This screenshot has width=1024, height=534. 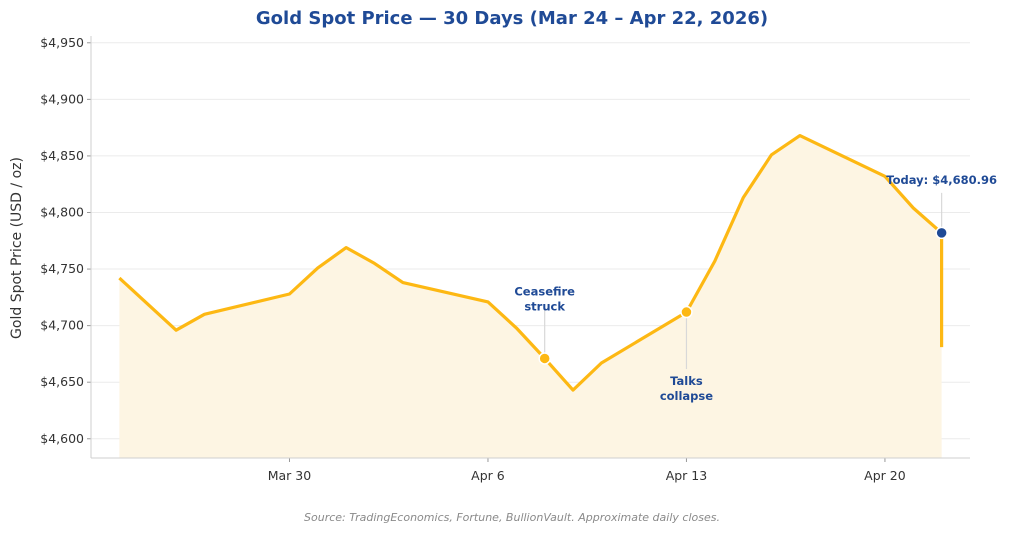 What do you see at coordinates (290, 475) in the screenshot?
I see `x-tick-label: Mar 30` at bounding box center [290, 475].